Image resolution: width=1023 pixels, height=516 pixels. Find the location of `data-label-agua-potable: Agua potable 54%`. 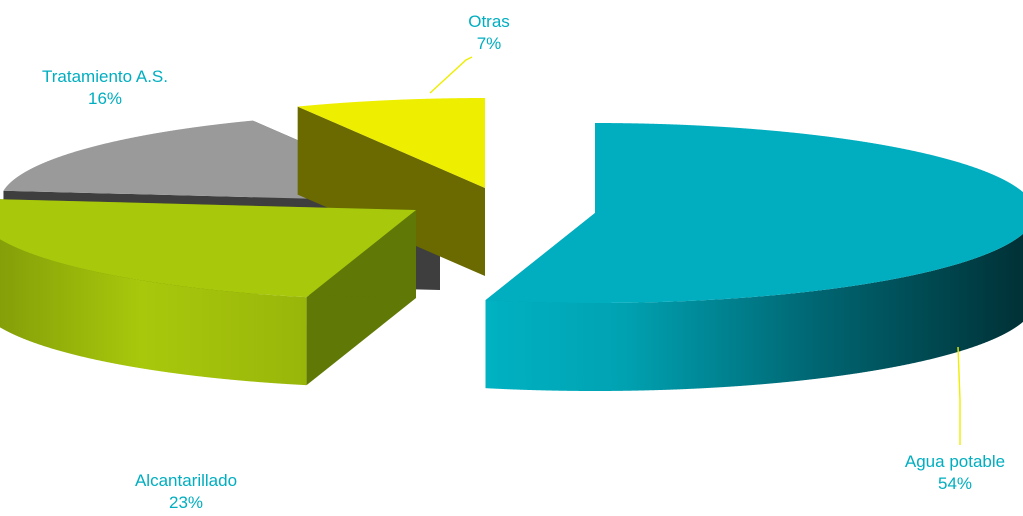

data-label-agua-potable: Agua potable 54% is located at coordinates (955, 419).